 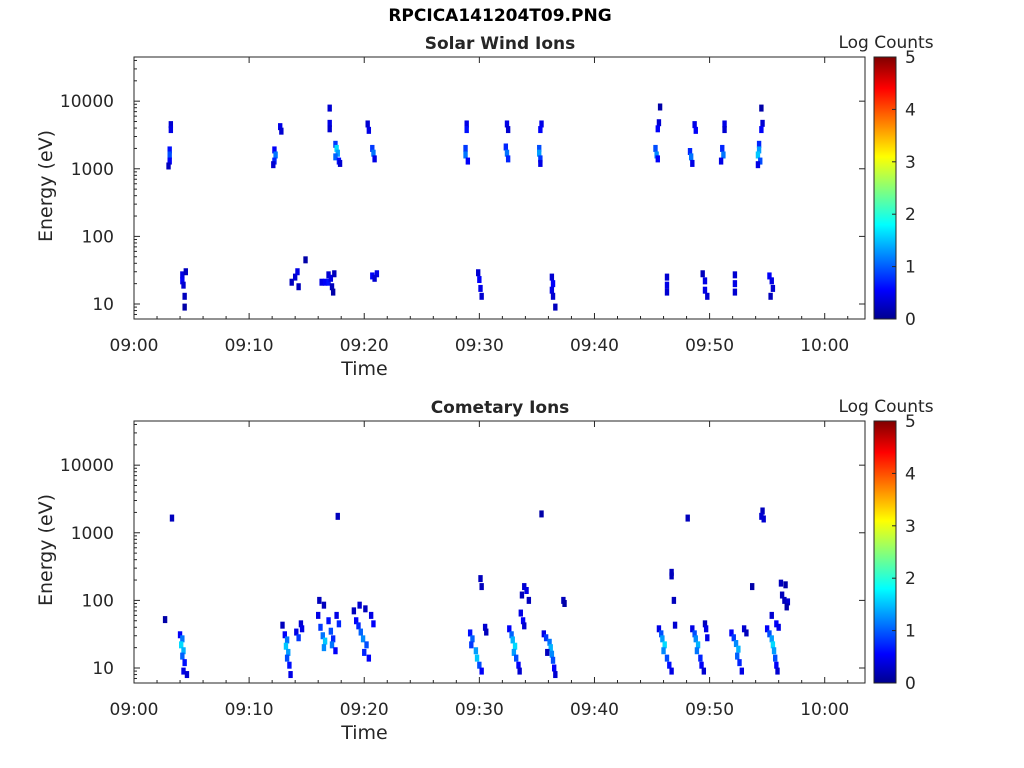 What do you see at coordinates (364, 369) in the screenshot?
I see `x-axis-label: Time` at bounding box center [364, 369].